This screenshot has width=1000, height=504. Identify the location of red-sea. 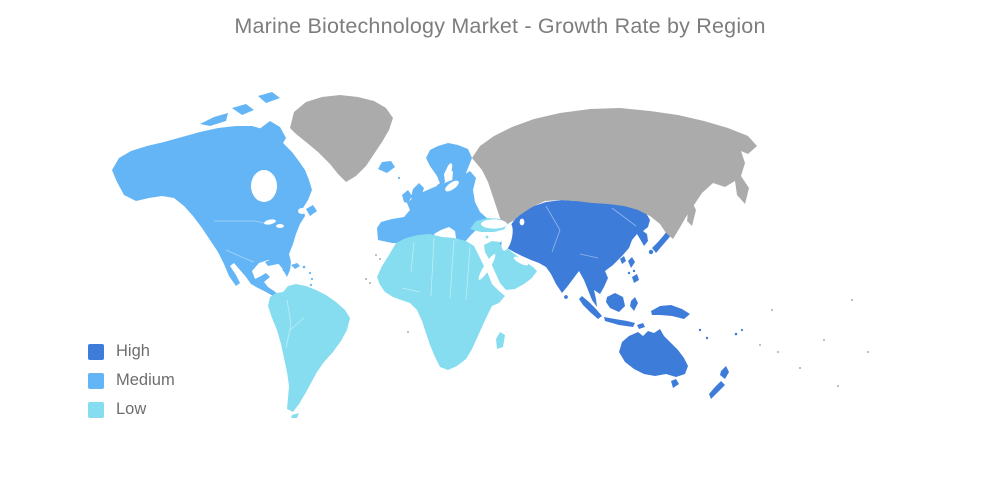
(487, 267).